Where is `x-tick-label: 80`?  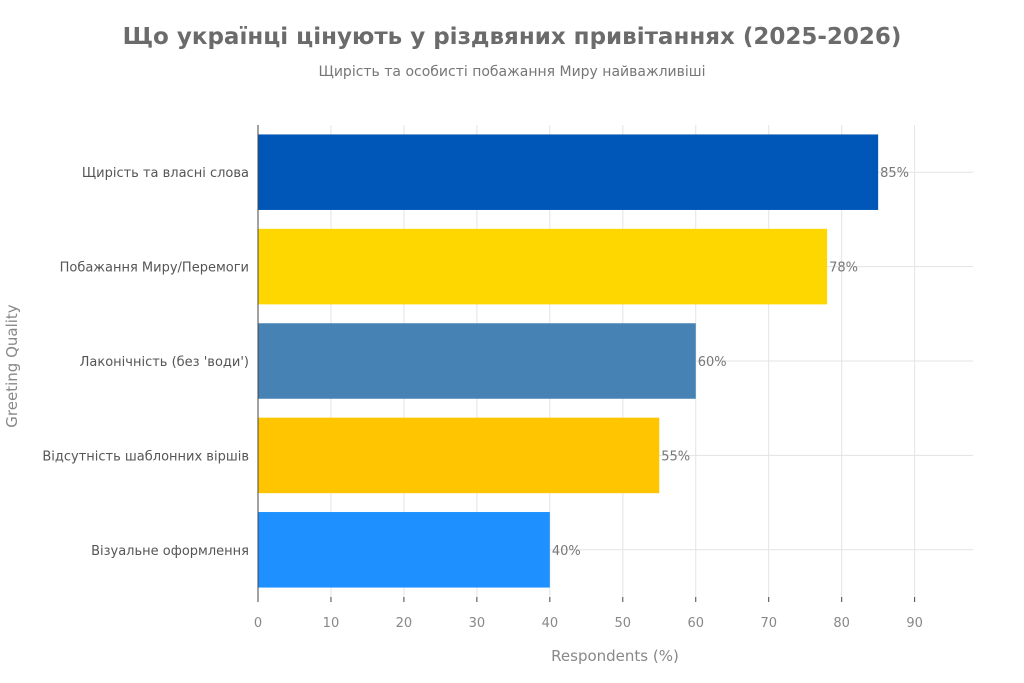 x-tick-label: 80 is located at coordinates (841, 623).